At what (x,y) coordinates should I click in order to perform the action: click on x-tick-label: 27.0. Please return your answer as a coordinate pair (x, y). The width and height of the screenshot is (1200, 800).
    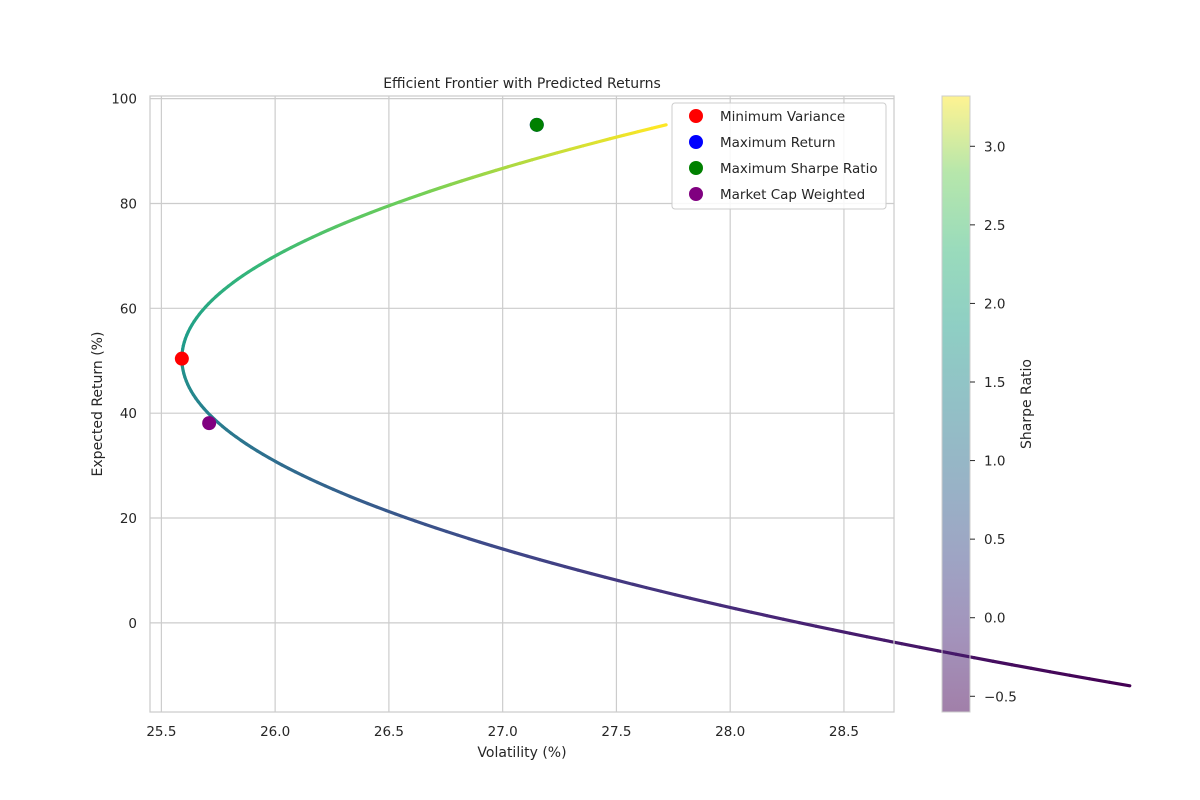
    Looking at the image, I should click on (503, 732).